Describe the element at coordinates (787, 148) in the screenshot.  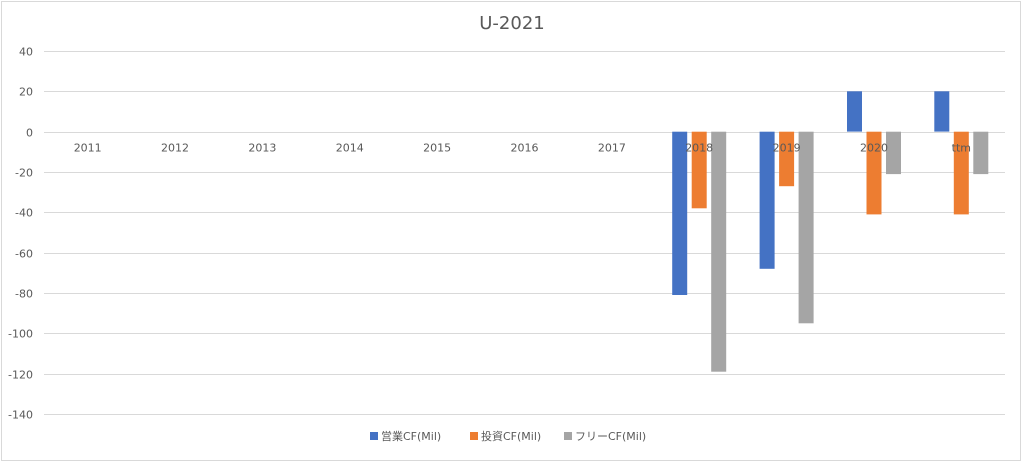
I see `x-category-label: 2019` at that location.